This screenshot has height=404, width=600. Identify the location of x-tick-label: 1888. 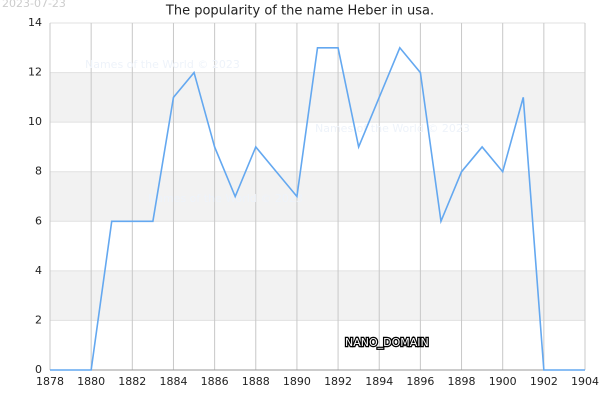
(256, 381).